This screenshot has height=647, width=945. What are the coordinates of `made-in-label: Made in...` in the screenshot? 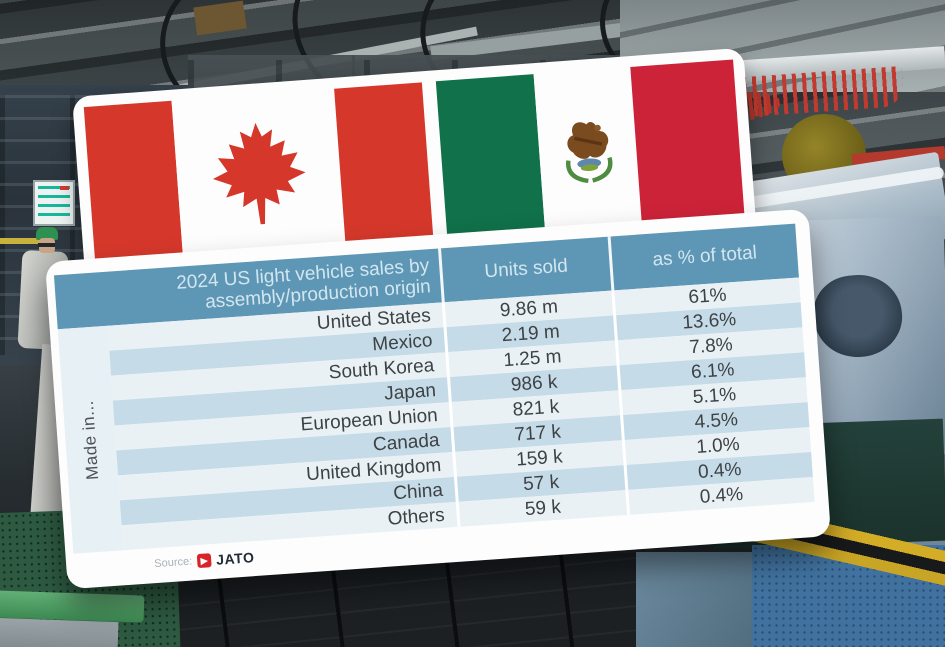 It's located at (90, 440).